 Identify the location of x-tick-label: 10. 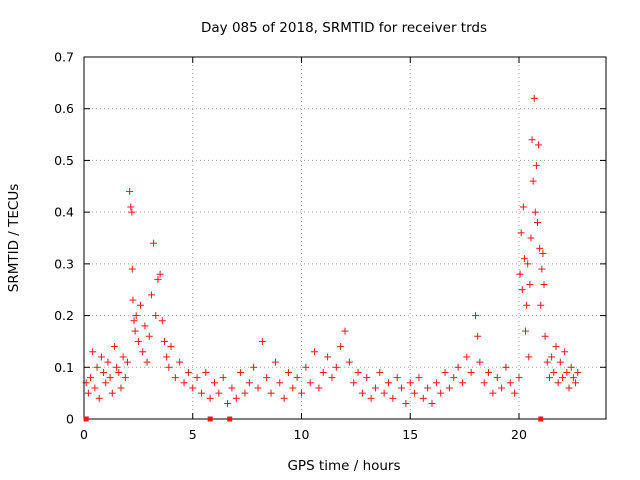
(302, 434).